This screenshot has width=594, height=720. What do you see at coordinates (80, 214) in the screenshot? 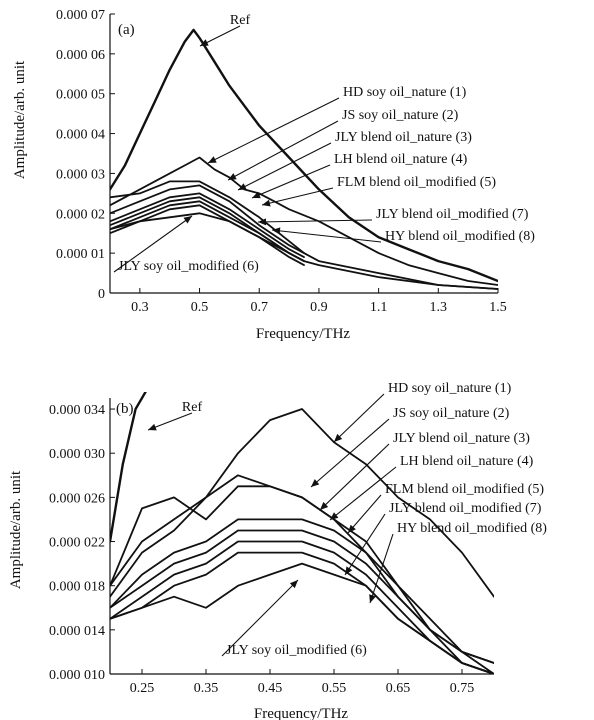
I see `y-tick-label: 0.000 02` at bounding box center [80, 214].